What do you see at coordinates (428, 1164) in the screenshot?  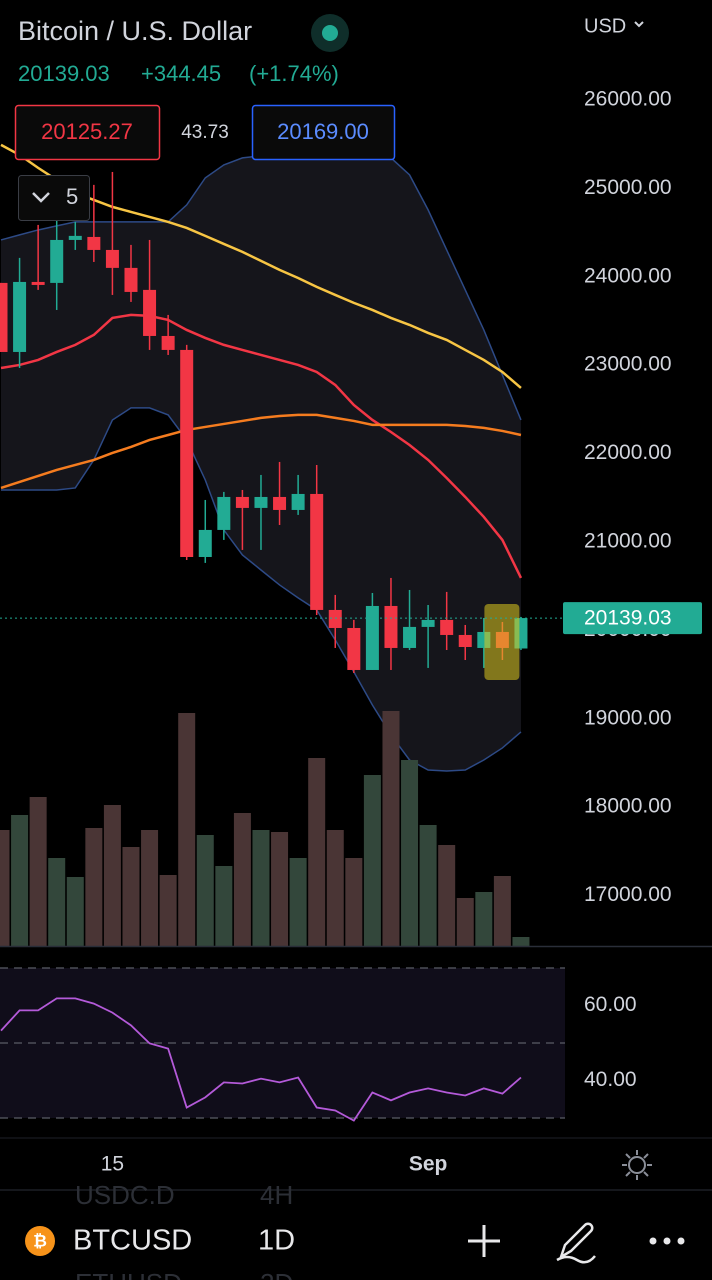 I see `x-tick-label: Sep` at bounding box center [428, 1164].